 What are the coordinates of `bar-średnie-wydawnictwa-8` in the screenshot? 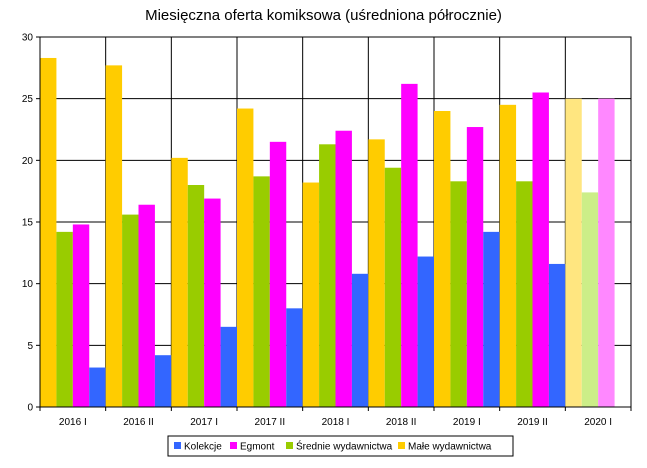 It's located at (590, 299).